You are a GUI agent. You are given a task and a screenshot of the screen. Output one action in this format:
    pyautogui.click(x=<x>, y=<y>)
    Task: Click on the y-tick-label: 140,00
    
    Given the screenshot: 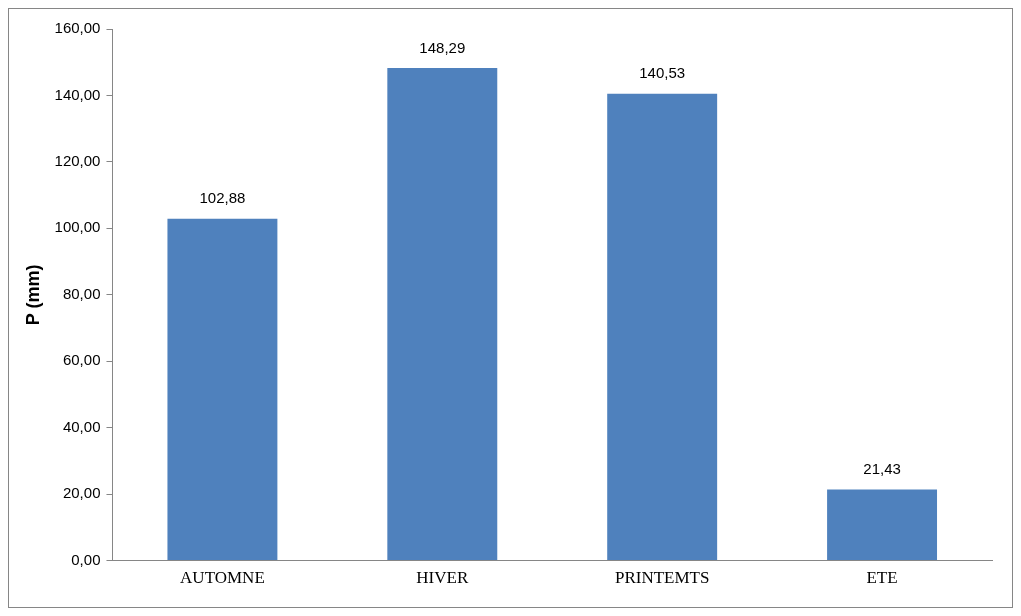 What is the action you would take?
    pyautogui.click(x=77, y=94)
    